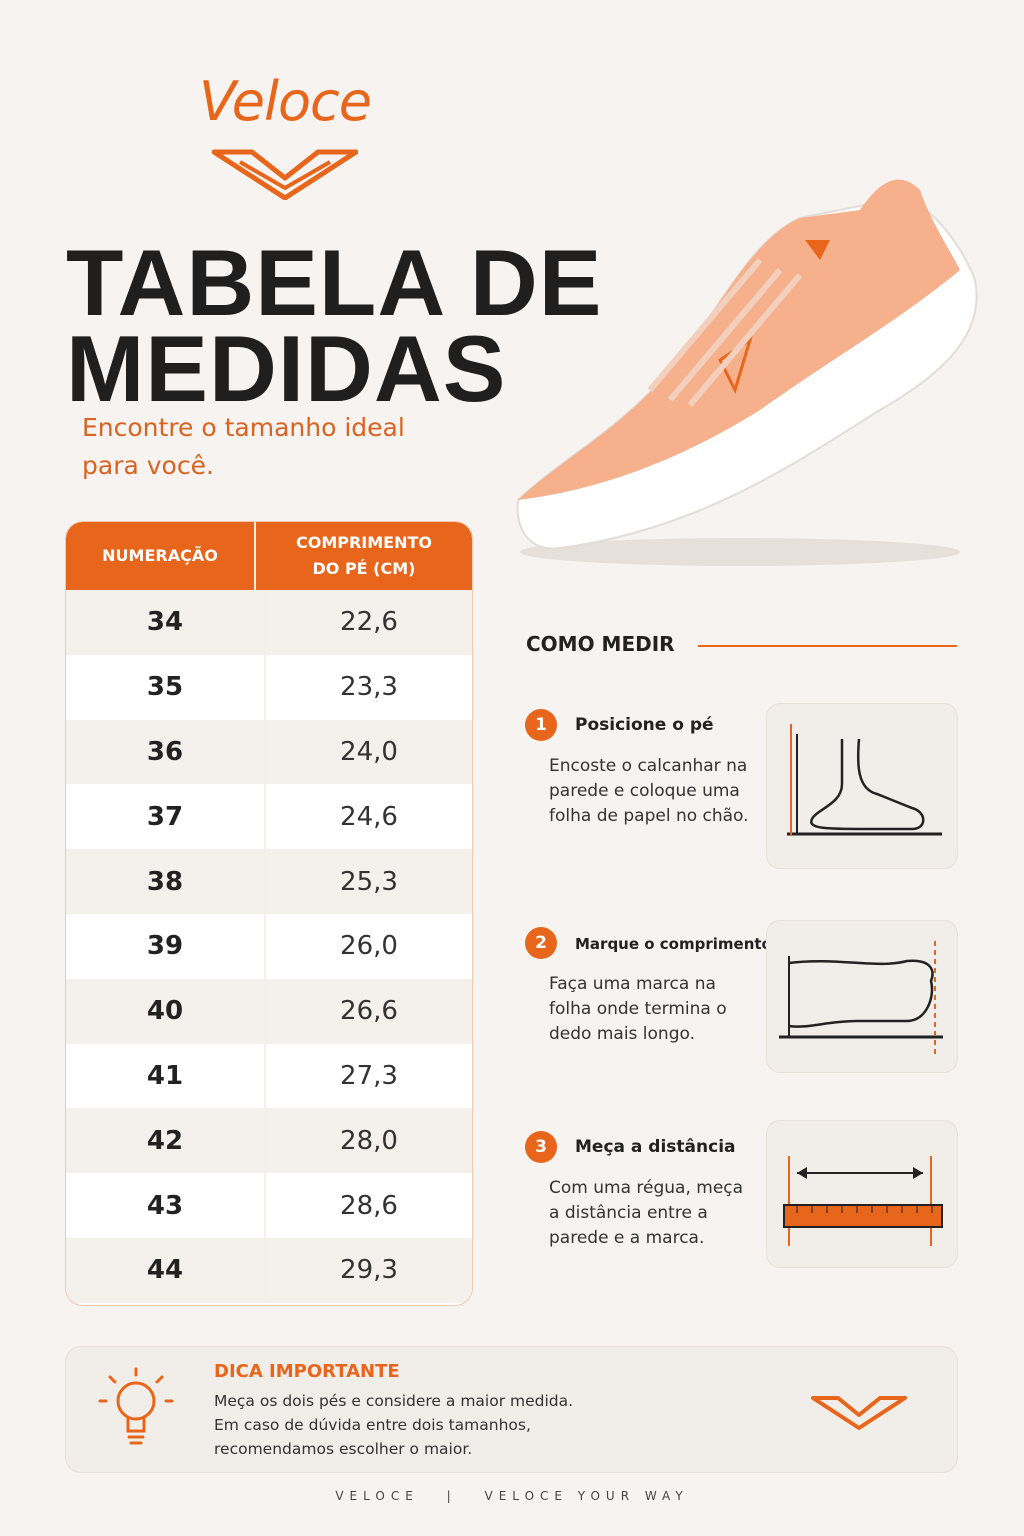 Image resolution: width=1024 pixels, height=1536 pixels. What do you see at coordinates (747, 372) in the screenshot?
I see `shoe-image` at bounding box center [747, 372].